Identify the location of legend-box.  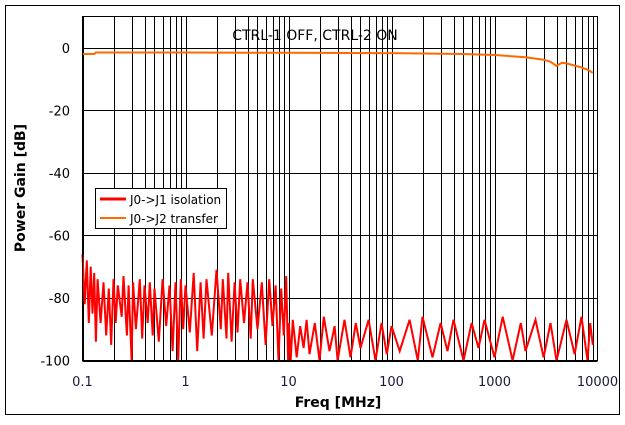
(161, 208).